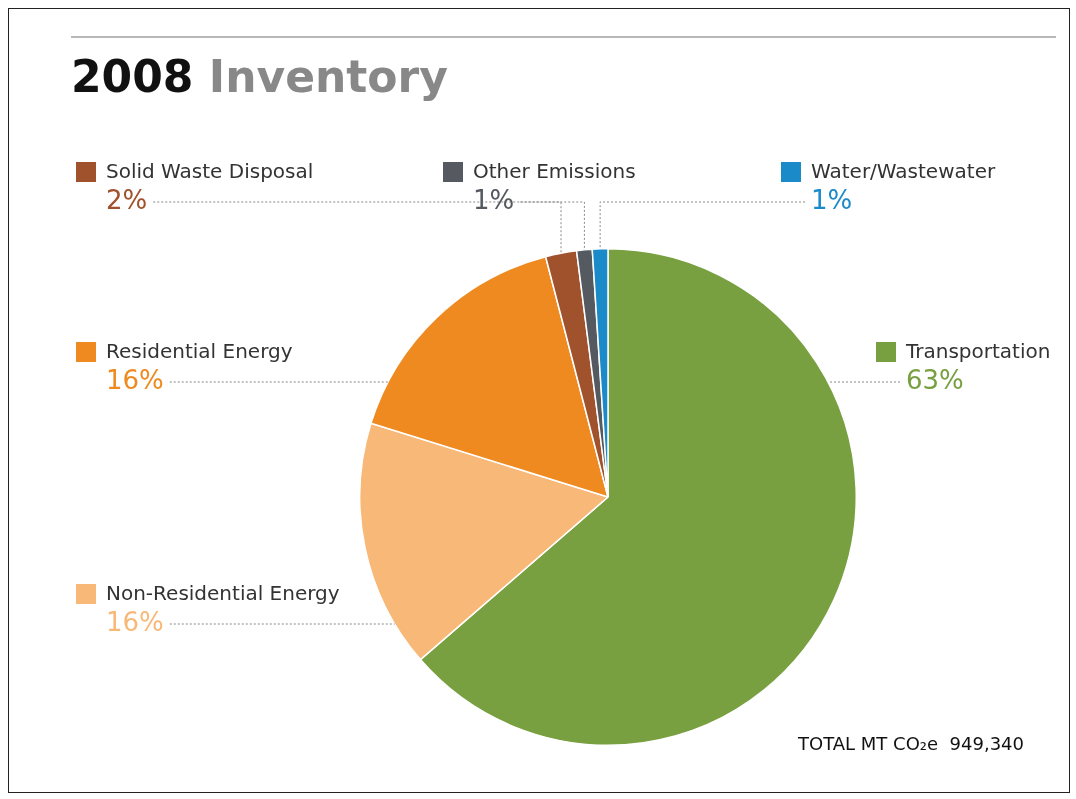  I want to click on legend-label: Solid Waste Disposal, so click(210, 171).